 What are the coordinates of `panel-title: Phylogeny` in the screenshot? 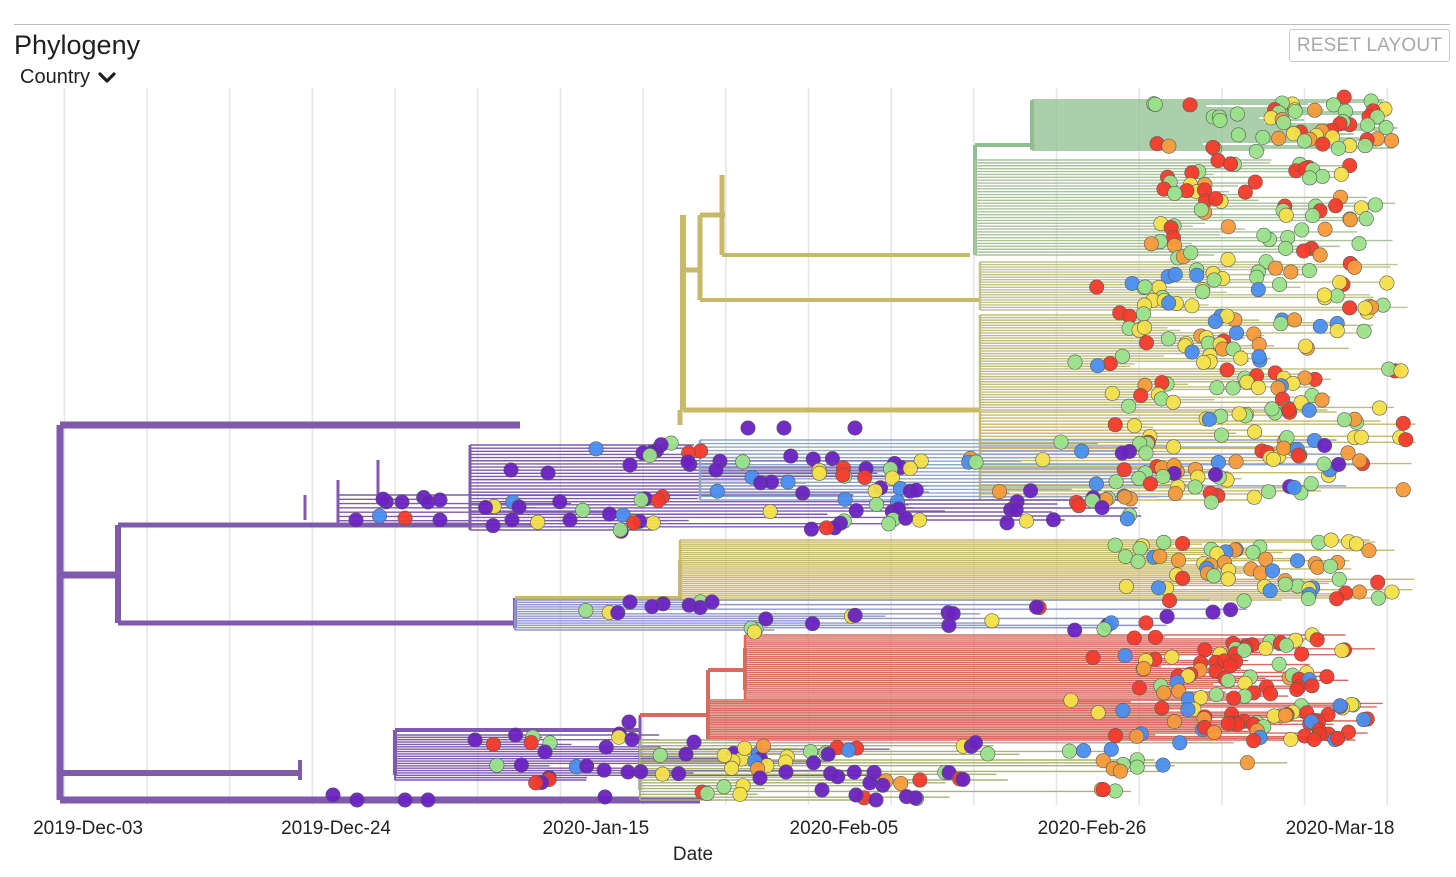 It's located at (77, 45).